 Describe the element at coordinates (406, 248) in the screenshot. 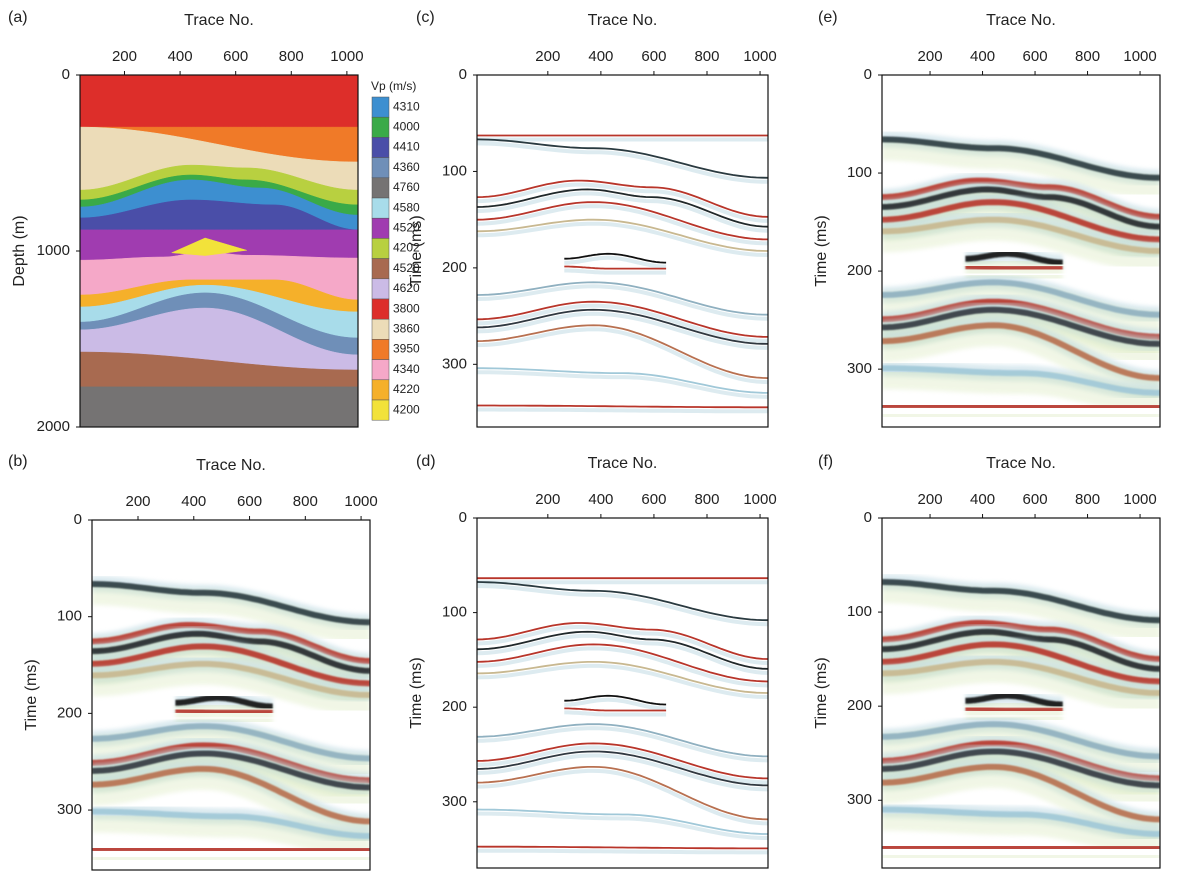

I see `colorbar-label: 4202` at that location.